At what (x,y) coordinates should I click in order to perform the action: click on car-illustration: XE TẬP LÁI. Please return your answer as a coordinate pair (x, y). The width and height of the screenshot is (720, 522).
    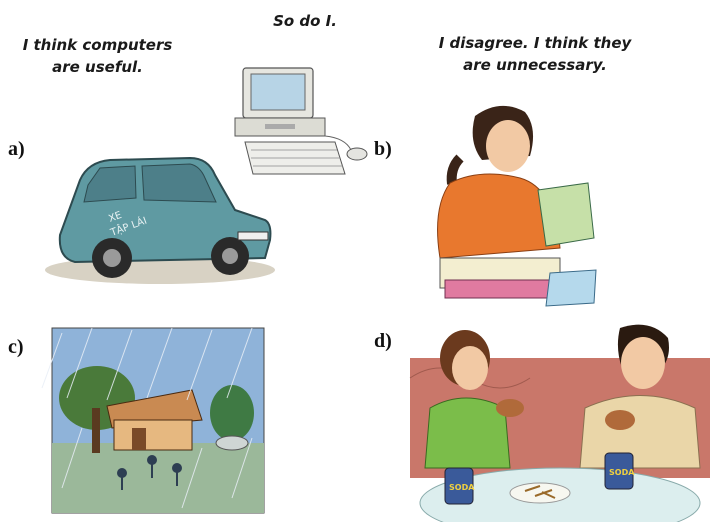
    Looking at the image, I should click on (160, 220).